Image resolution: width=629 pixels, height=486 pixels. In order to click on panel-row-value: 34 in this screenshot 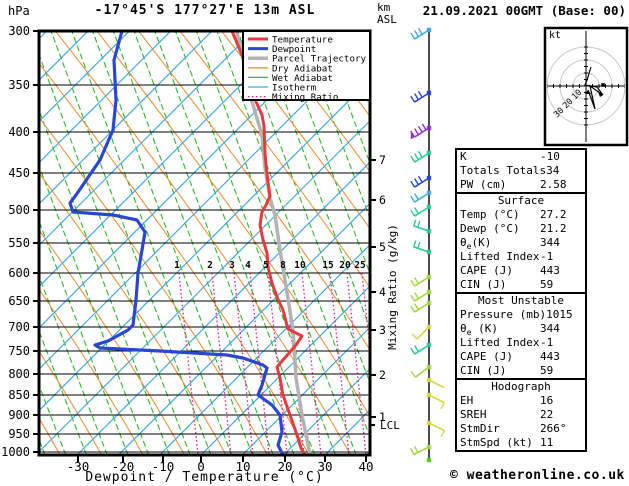, I will do `click(553, 170)`.